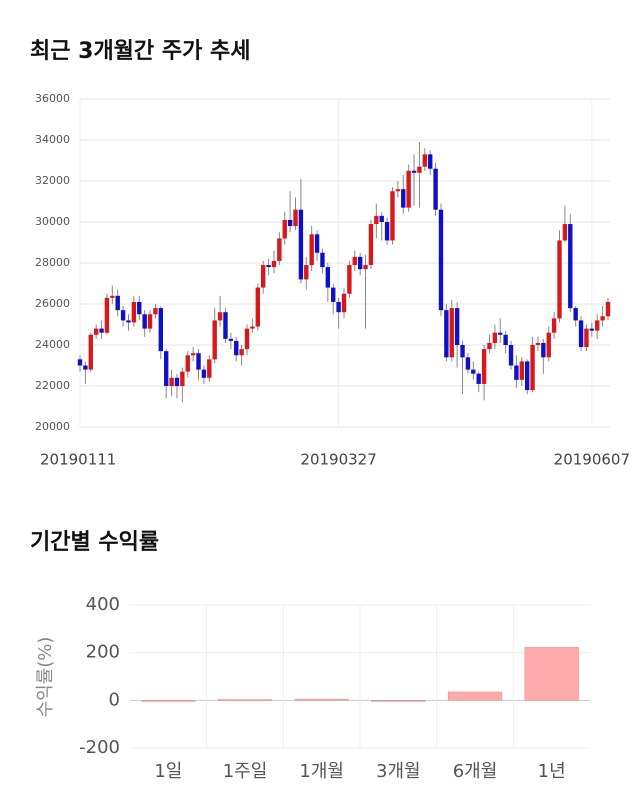  I want to click on y-tick-label: 22000, so click(52, 385).